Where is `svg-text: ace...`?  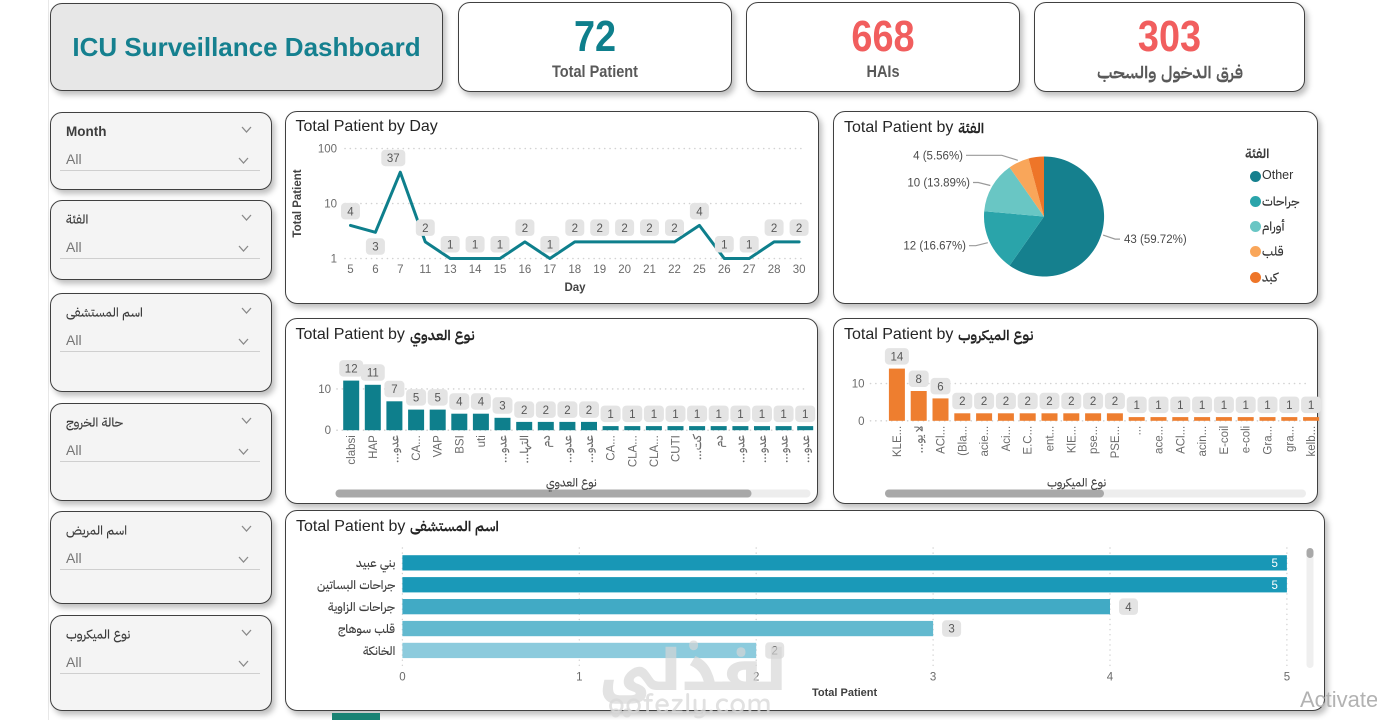
svg-text: ace... is located at coordinates (1160, 439).